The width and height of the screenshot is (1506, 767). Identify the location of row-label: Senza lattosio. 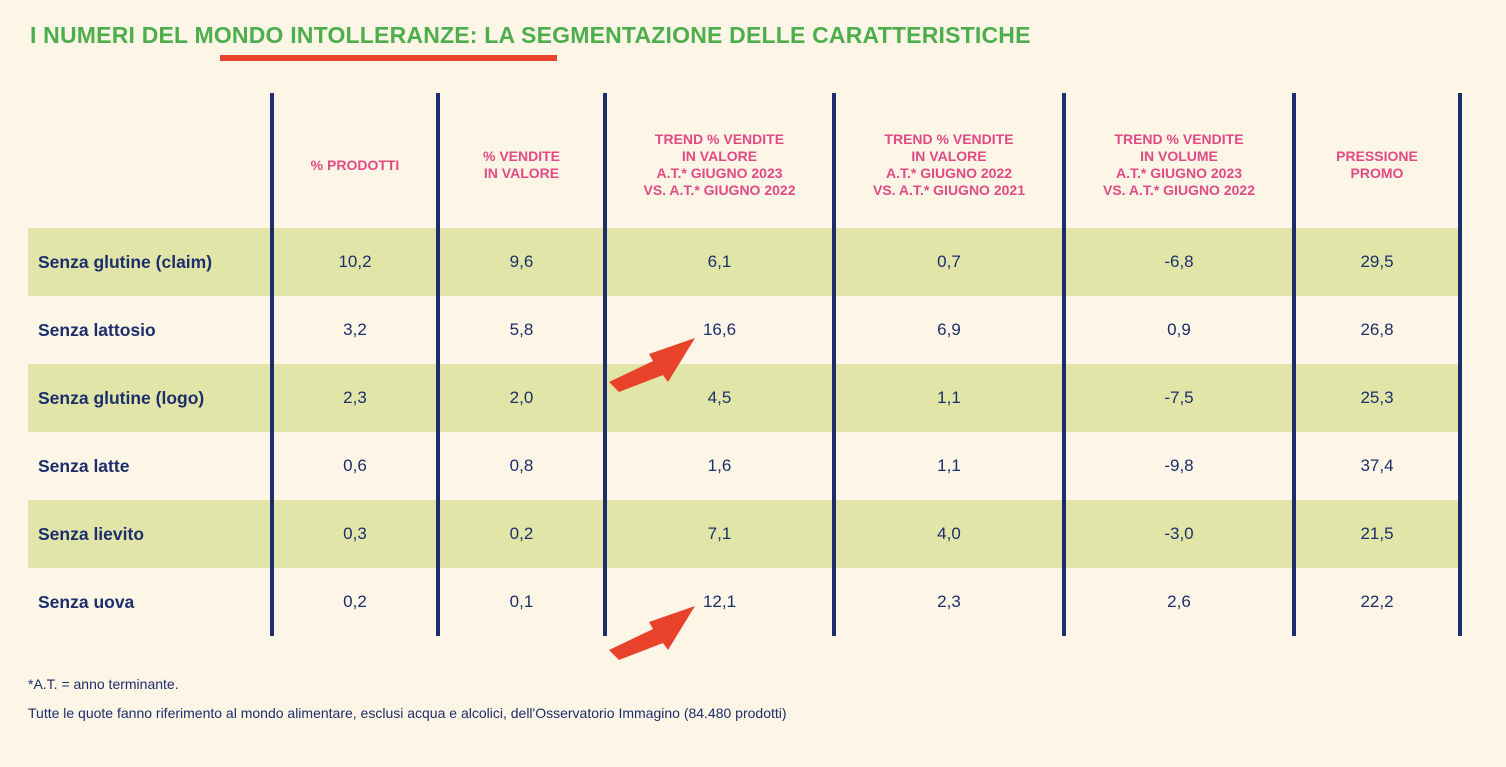
(97, 329).